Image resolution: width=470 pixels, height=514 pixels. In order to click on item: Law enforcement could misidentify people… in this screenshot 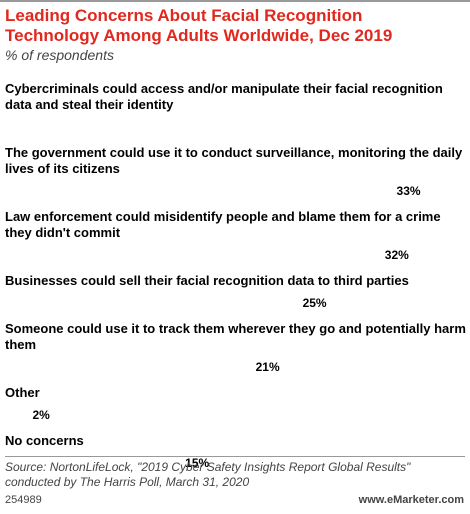, I will do `click(236, 236)`.